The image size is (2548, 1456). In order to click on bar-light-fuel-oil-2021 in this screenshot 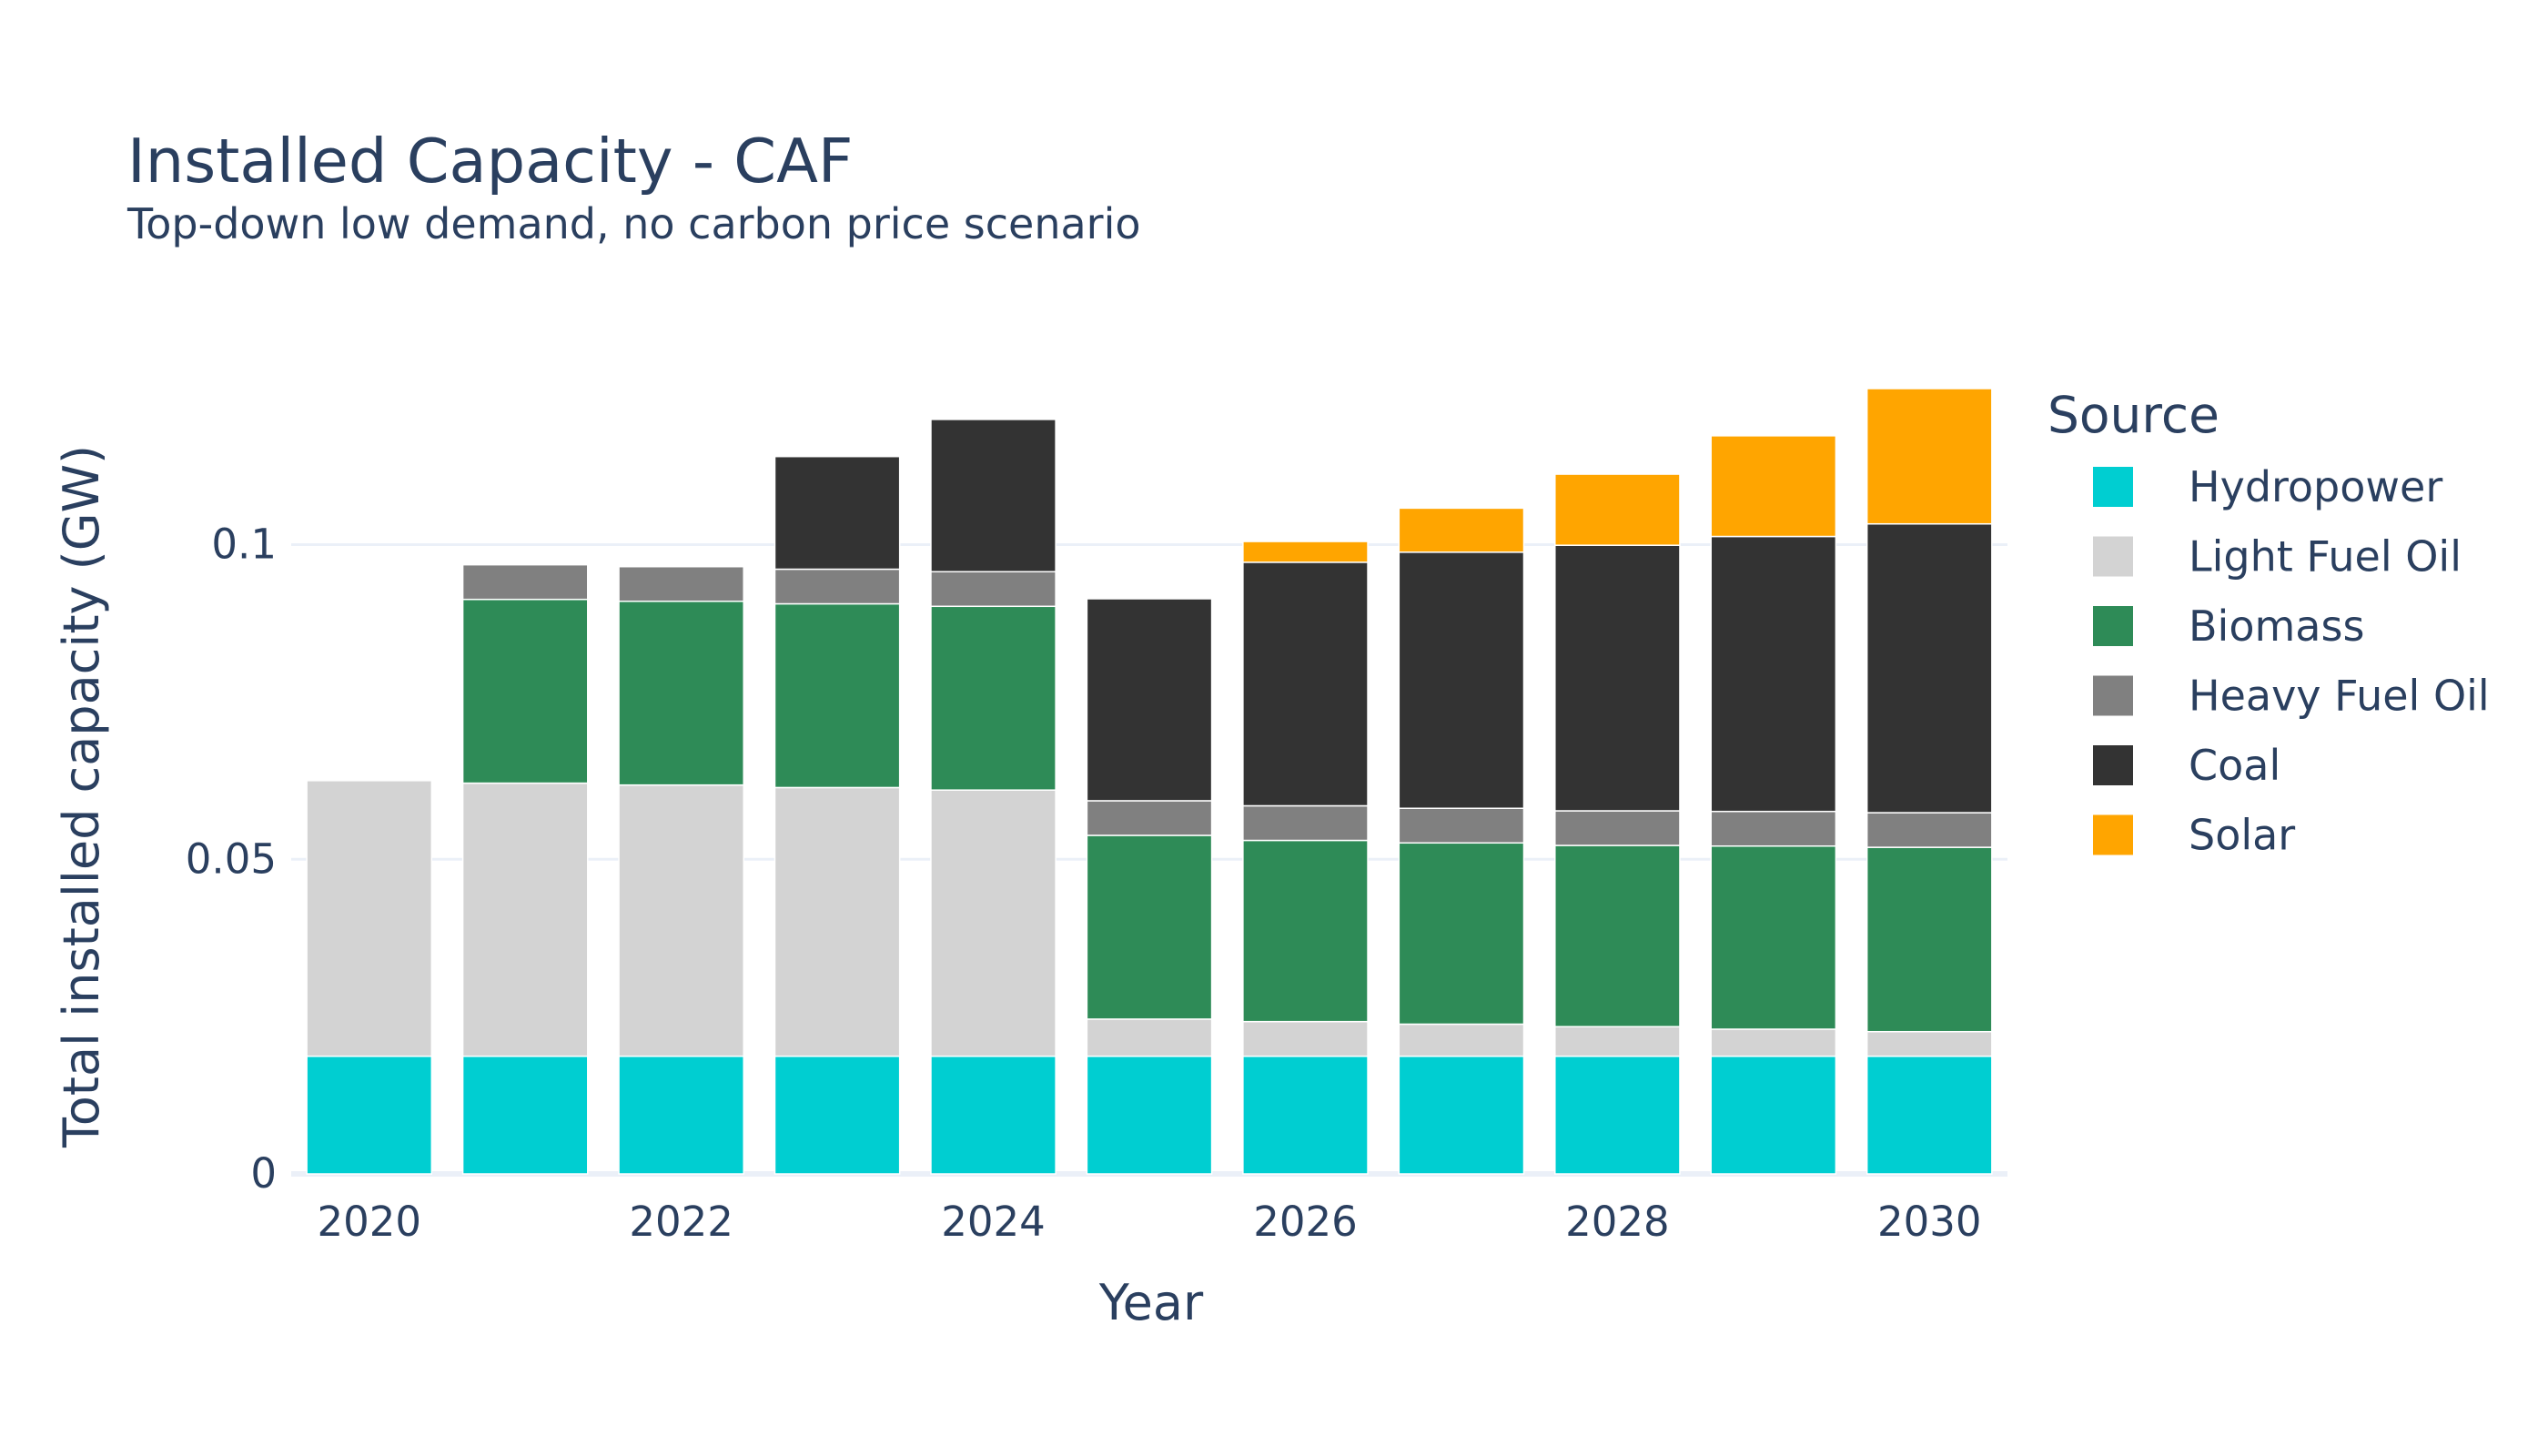, I will do `click(525, 920)`.